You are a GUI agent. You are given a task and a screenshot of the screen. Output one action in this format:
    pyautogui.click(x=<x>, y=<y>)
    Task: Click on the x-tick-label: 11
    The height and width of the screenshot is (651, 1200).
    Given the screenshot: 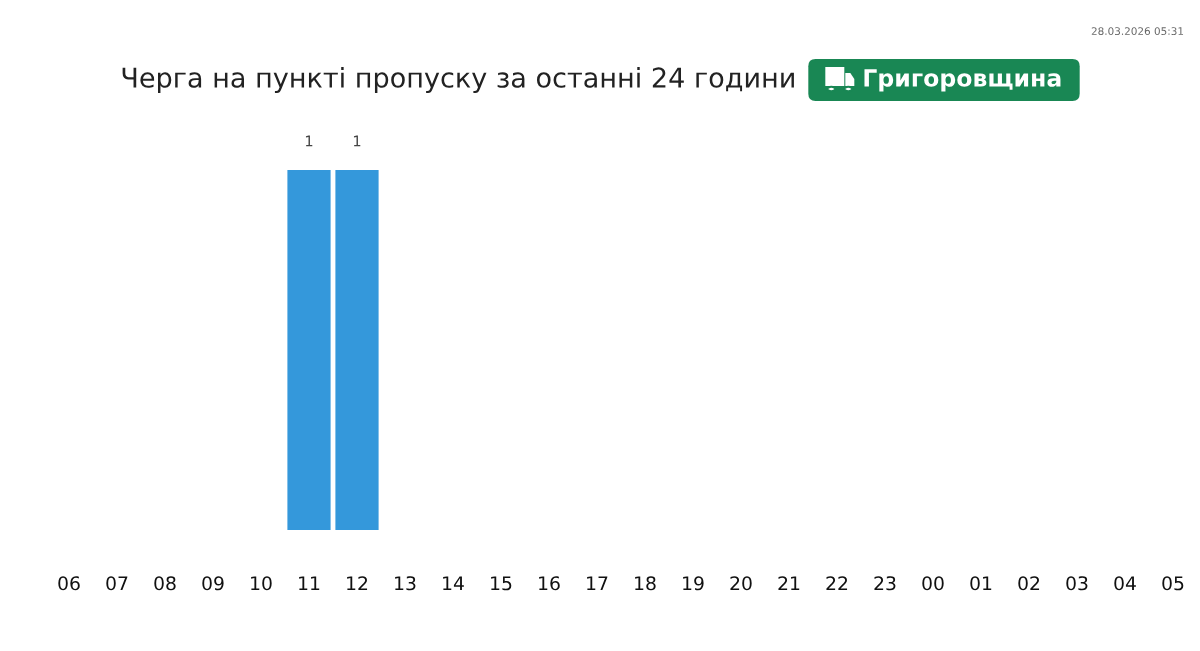 What is the action you would take?
    pyautogui.click(x=309, y=583)
    